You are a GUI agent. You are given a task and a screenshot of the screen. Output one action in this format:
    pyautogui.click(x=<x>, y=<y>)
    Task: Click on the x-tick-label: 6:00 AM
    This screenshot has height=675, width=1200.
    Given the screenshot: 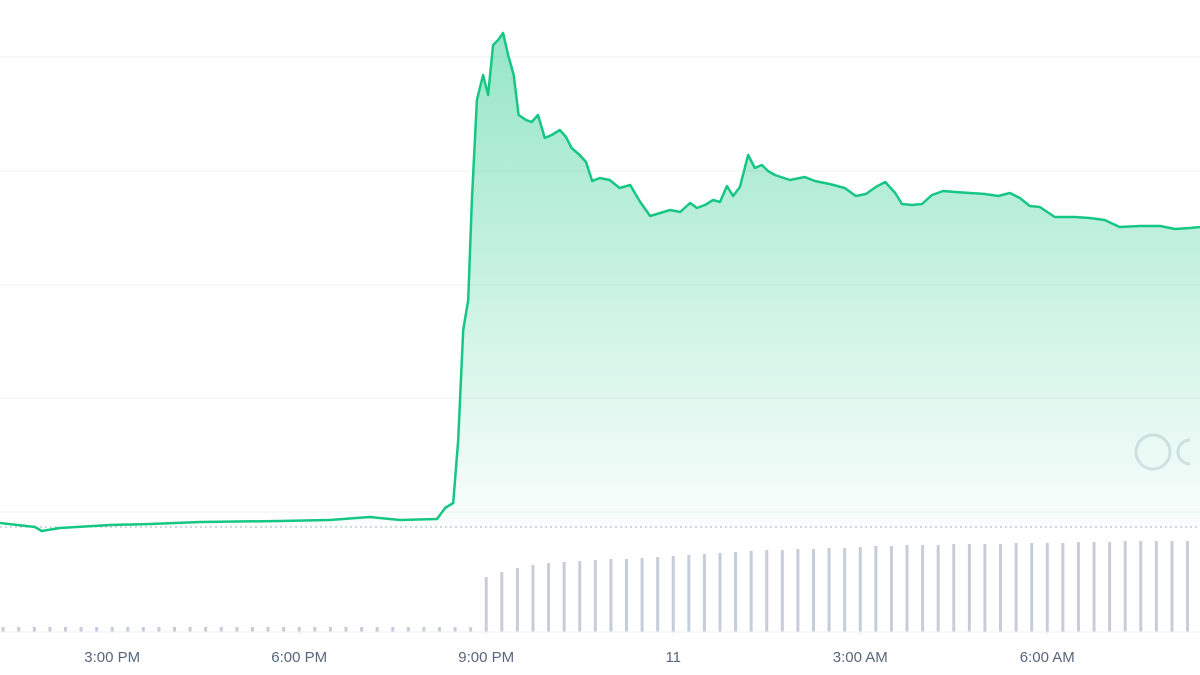 What is the action you would take?
    pyautogui.click(x=1047, y=657)
    